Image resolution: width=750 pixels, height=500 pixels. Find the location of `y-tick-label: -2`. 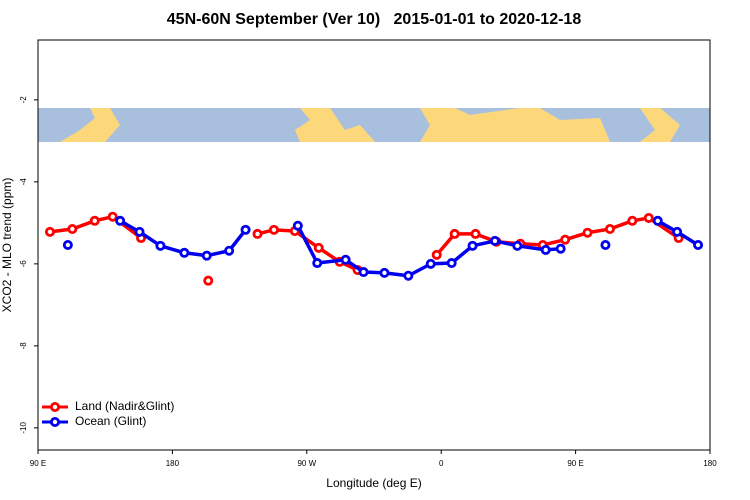

y-tick-label: -2 is located at coordinates (23, 100).